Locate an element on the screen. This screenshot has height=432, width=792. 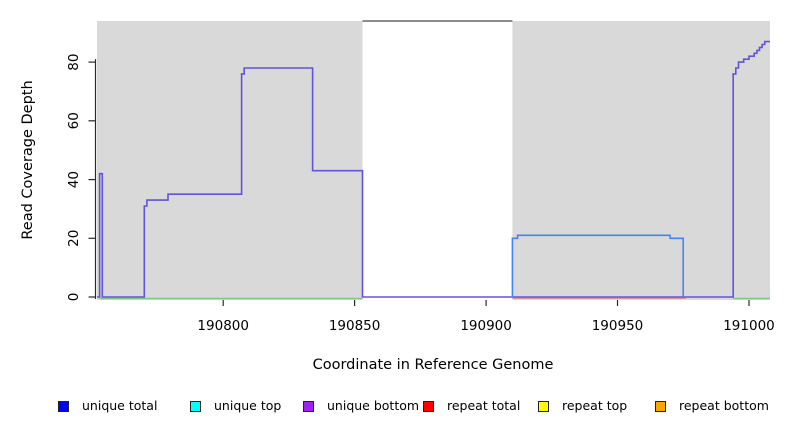
x-tick-label: 190900 is located at coordinates (486, 326).